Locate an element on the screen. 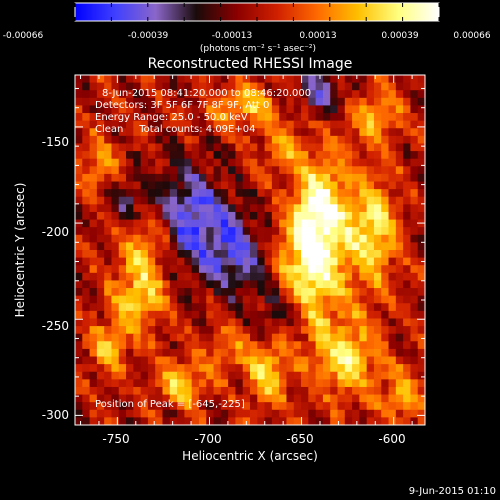 The height and width of the screenshot is (500, 500). x-tick-label: -600 is located at coordinates (391, 439).